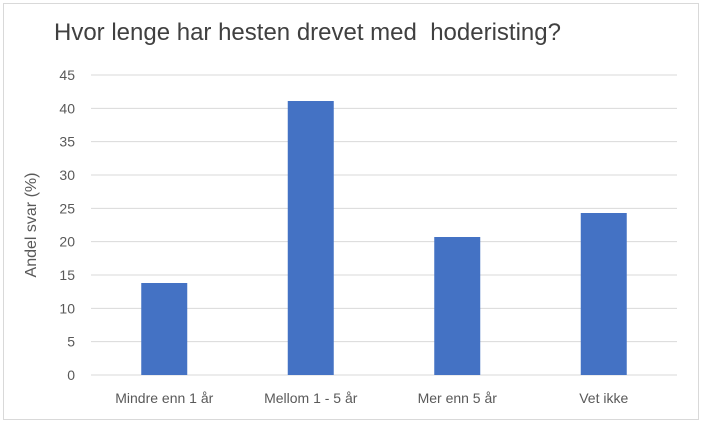  What do you see at coordinates (67, 75) in the screenshot?
I see `y-tick-label: 45` at bounding box center [67, 75].